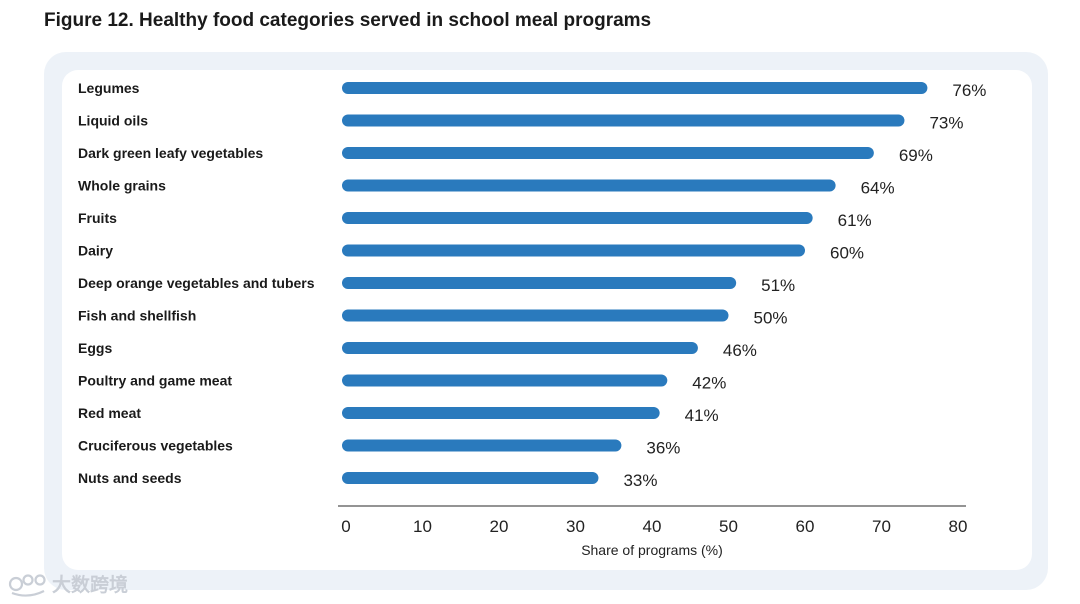 Image resolution: width=1080 pixels, height=604 pixels. I want to click on category-label: Poultry and game meat, so click(155, 381).